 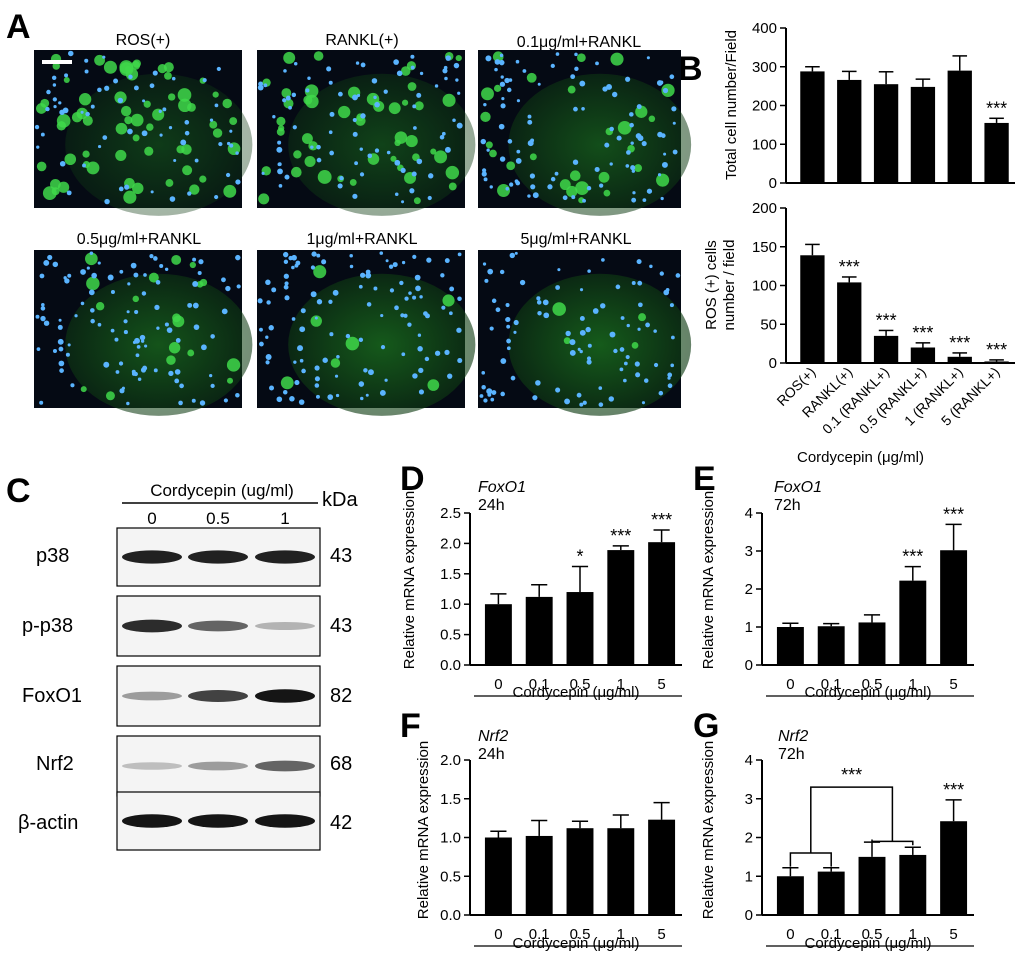 I want to click on time-label: 72h, so click(x=791, y=754).